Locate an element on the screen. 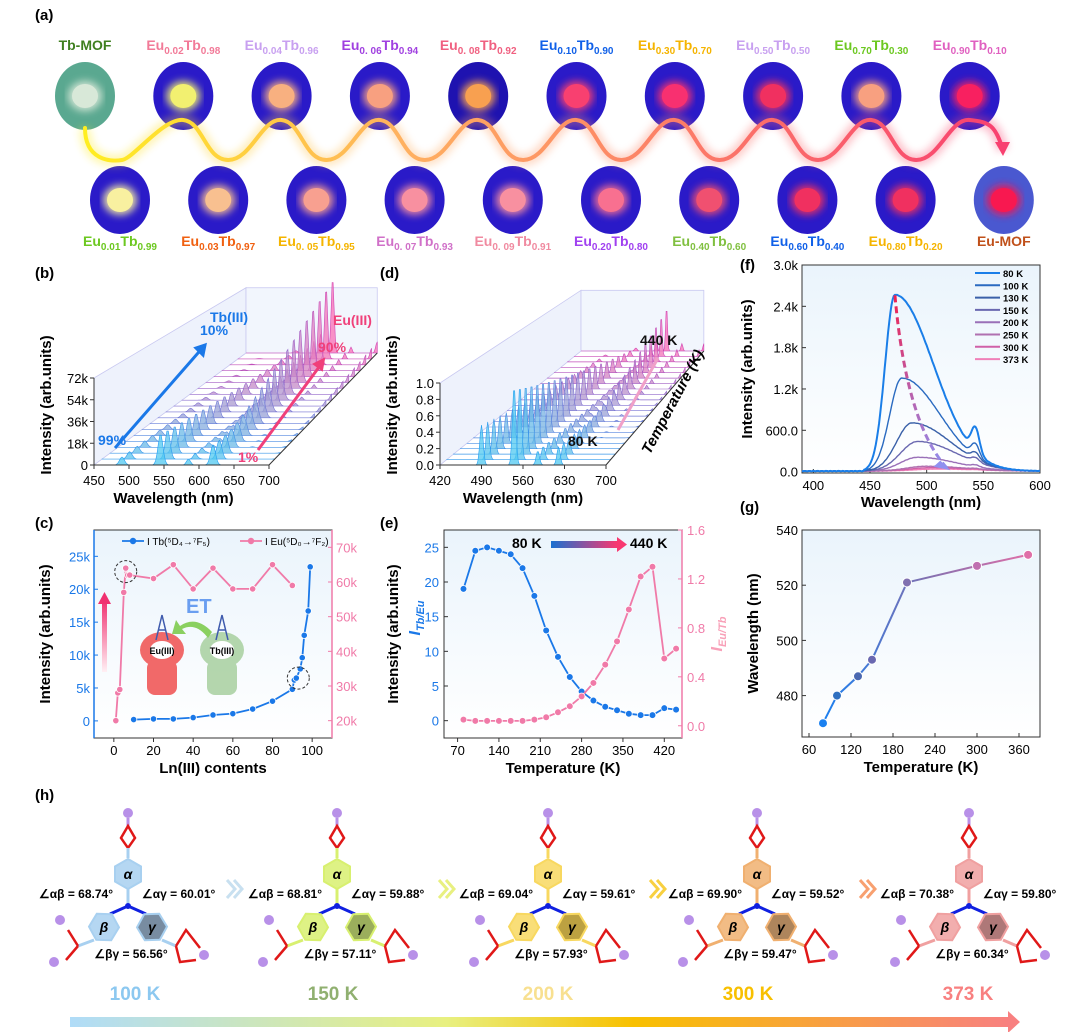  label-part: 0.91 is located at coordinates (542, 247).